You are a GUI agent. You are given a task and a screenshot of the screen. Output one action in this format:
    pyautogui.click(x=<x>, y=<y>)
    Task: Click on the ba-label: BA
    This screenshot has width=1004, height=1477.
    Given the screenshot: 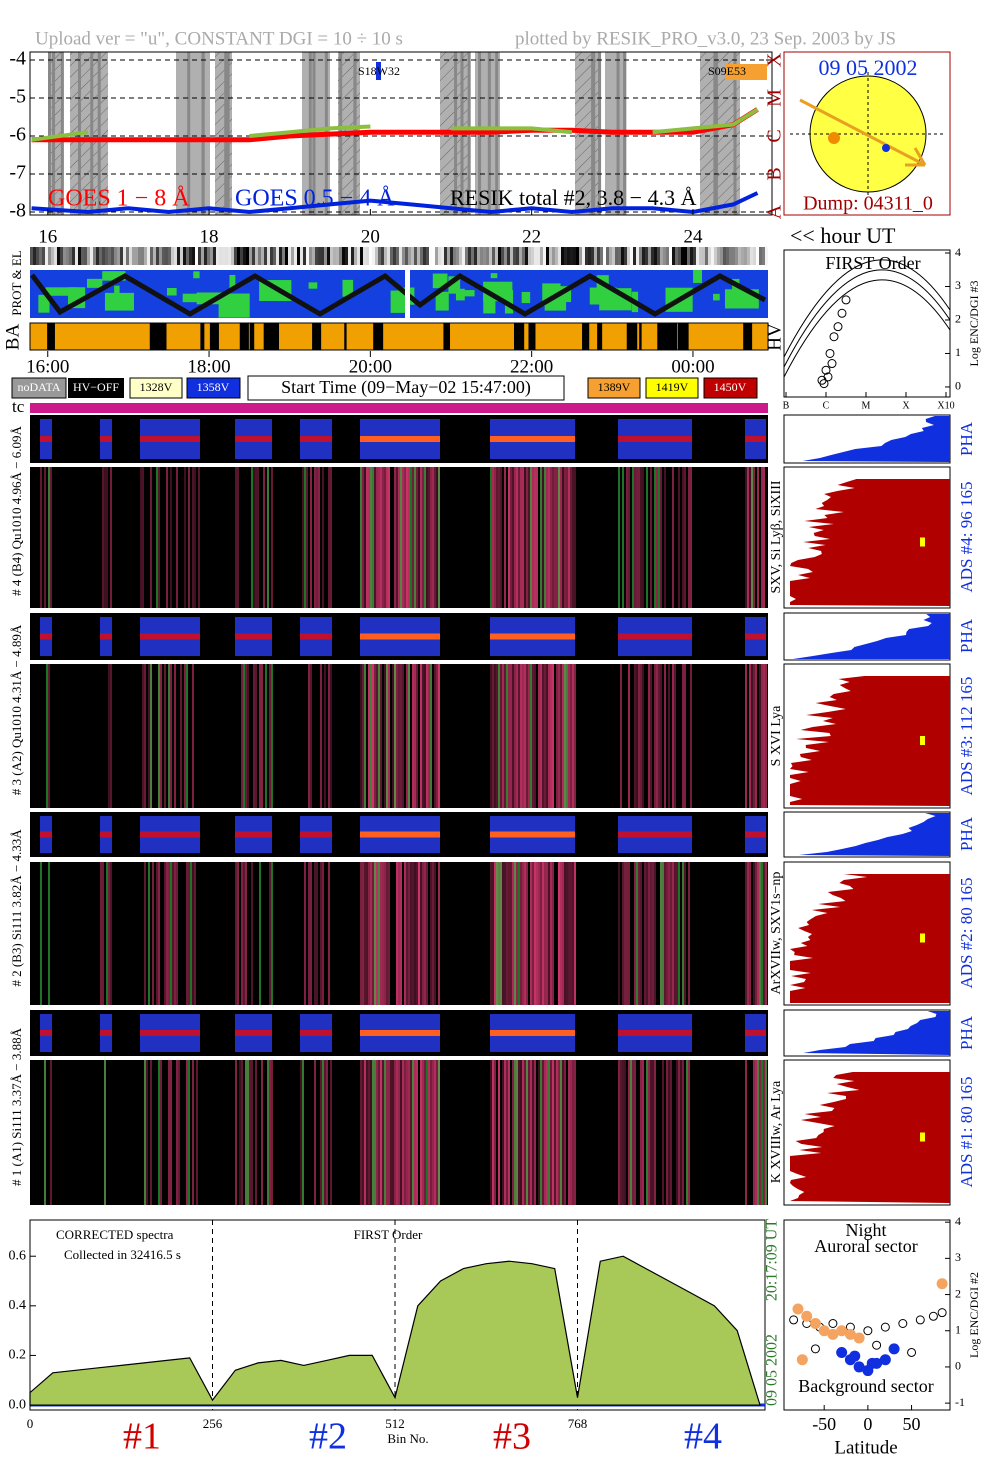 What is the action you would take?
    pyautogui.click(x=12, y=337)
    